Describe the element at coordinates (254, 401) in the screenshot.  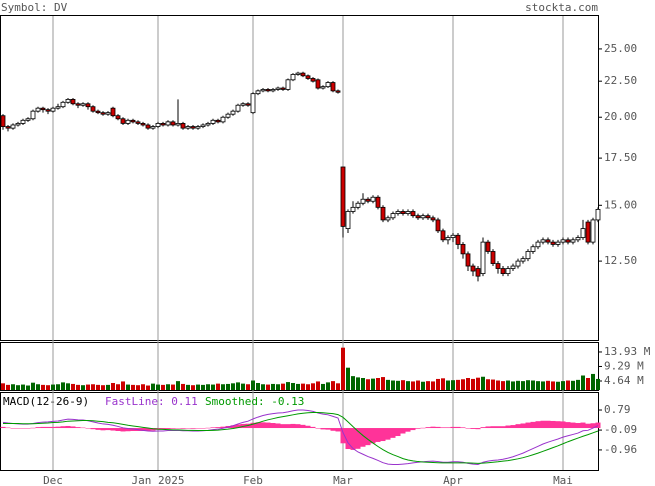
I see `legend-entry: Smoothed: -0.13` at that location.